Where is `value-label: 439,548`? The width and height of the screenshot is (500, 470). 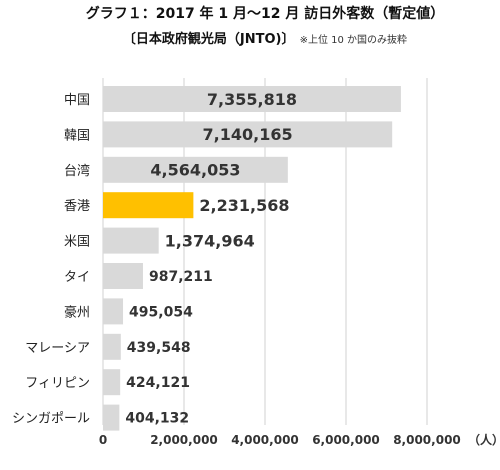 value-label: 439,548 is located at coordinates (159, 348).